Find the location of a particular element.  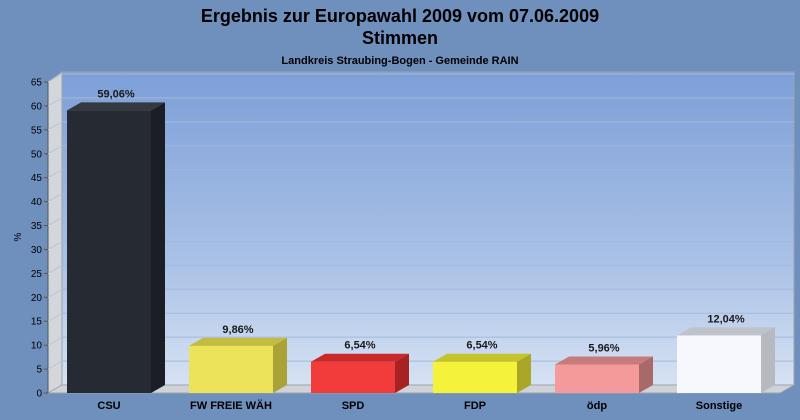

y-tick-label: 0 is located at coordinates (39, 394).